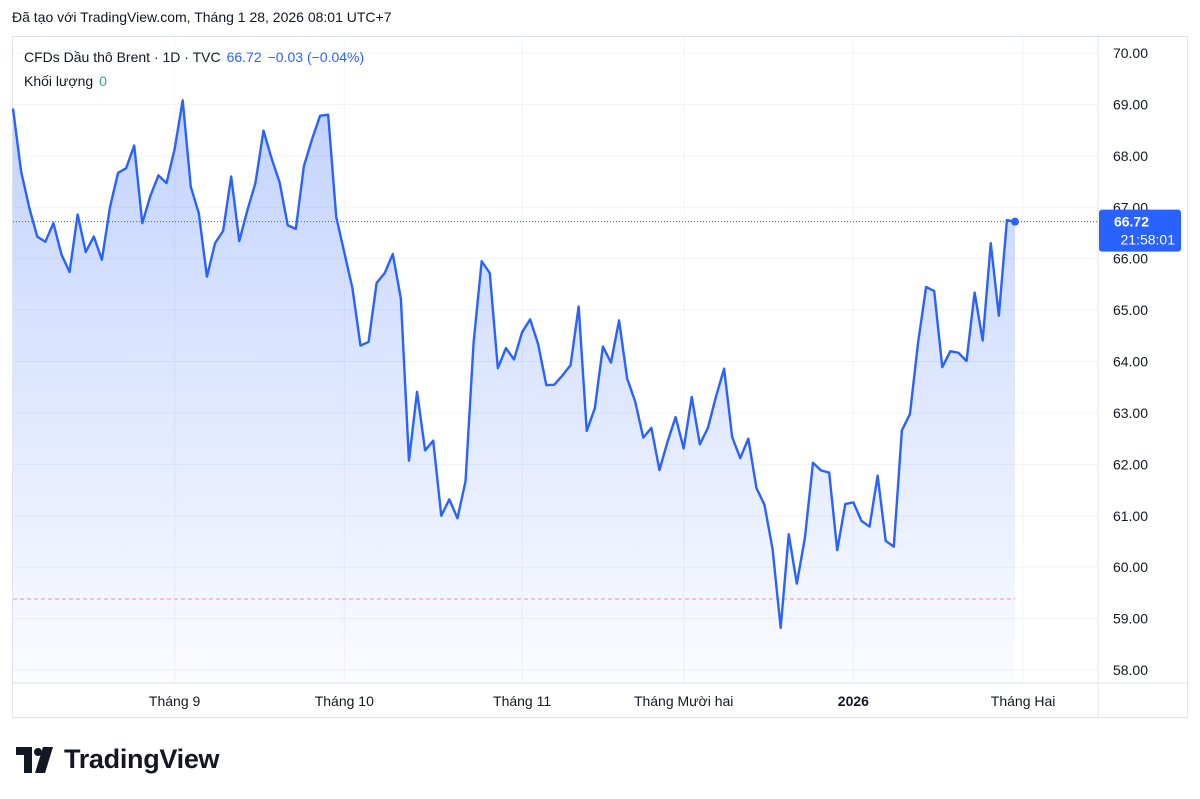  Describe the element at coordinates (1130, 259) in the screenshot. I see `y-tick-label: 66.00` at that location.